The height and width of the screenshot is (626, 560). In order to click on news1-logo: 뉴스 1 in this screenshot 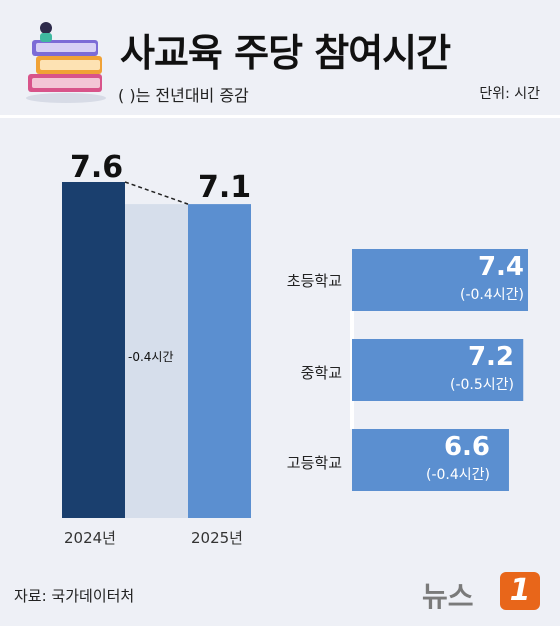, I will do `click(482, 592)`.